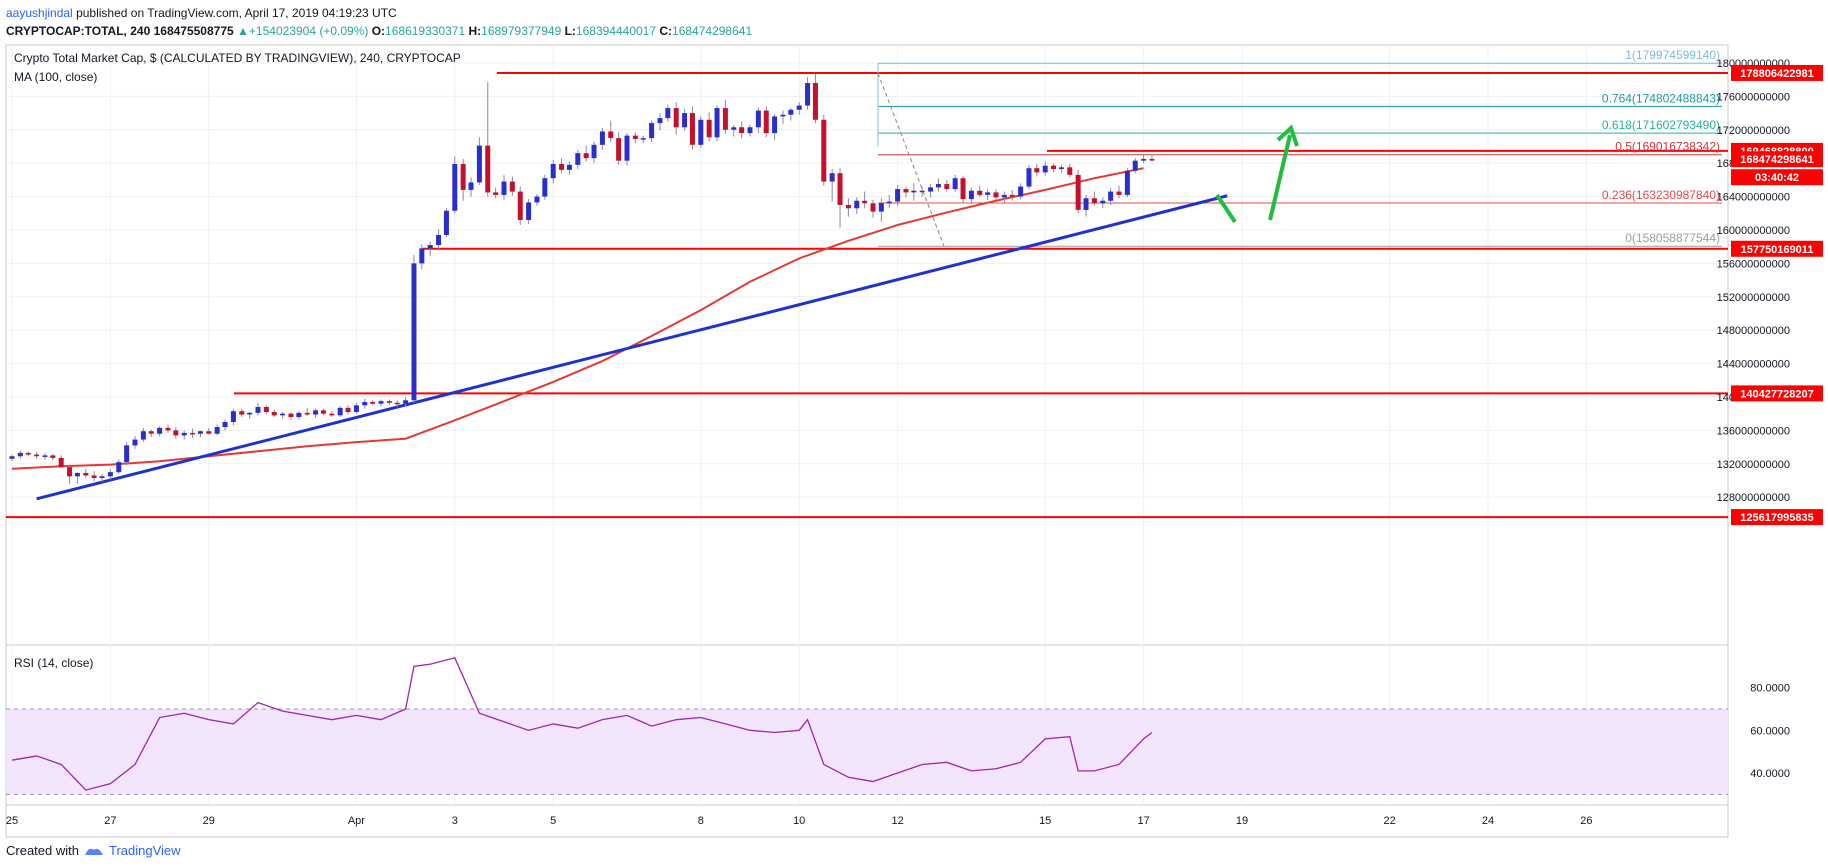  What do you see at coordinates (193, 31) in the screenshot?
I see `last-price: 168475508775` at bounding box center [193, 31].